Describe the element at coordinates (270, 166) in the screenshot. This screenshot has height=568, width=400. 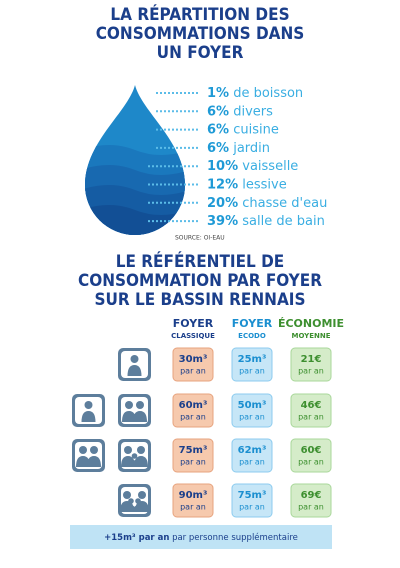
I see `label: vaisselle` at that location.